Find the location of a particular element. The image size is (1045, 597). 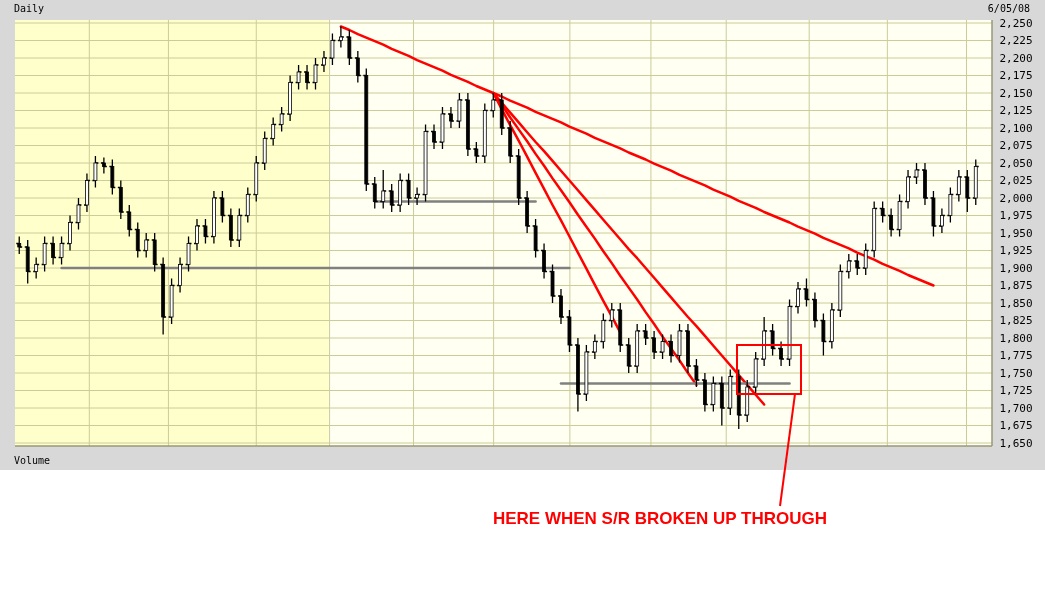

y-tick-label: 2,125 is located at coordinates (1016, 111).